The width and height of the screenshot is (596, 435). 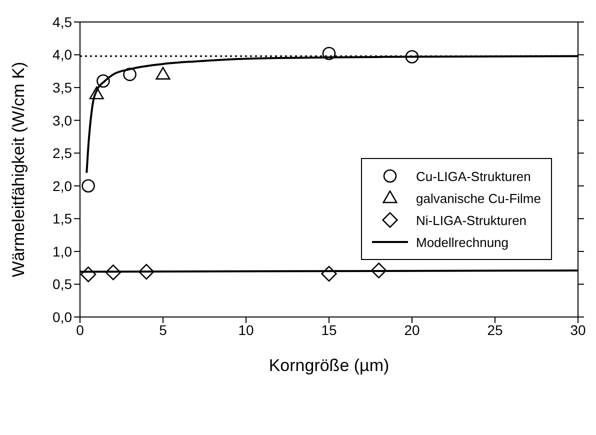 I want to click on x-tick-label: 15, so click(x=329, y=330).